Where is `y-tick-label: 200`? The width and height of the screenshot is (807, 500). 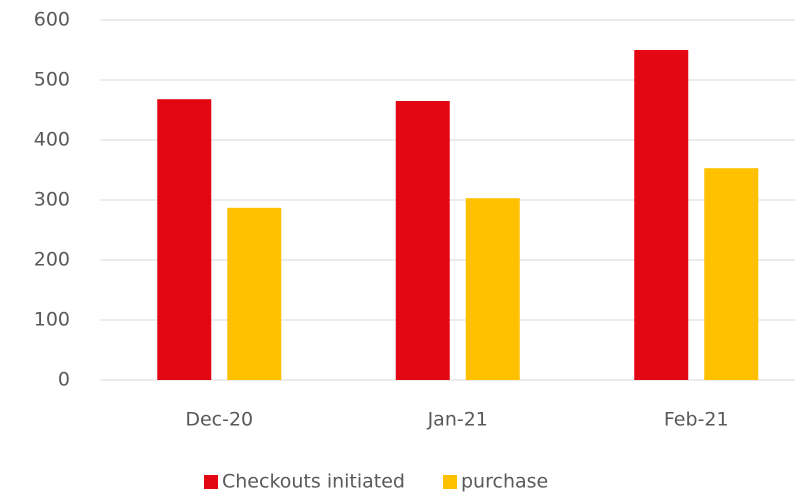
y-tick-label: 200 is located at coordinates (52, 260).